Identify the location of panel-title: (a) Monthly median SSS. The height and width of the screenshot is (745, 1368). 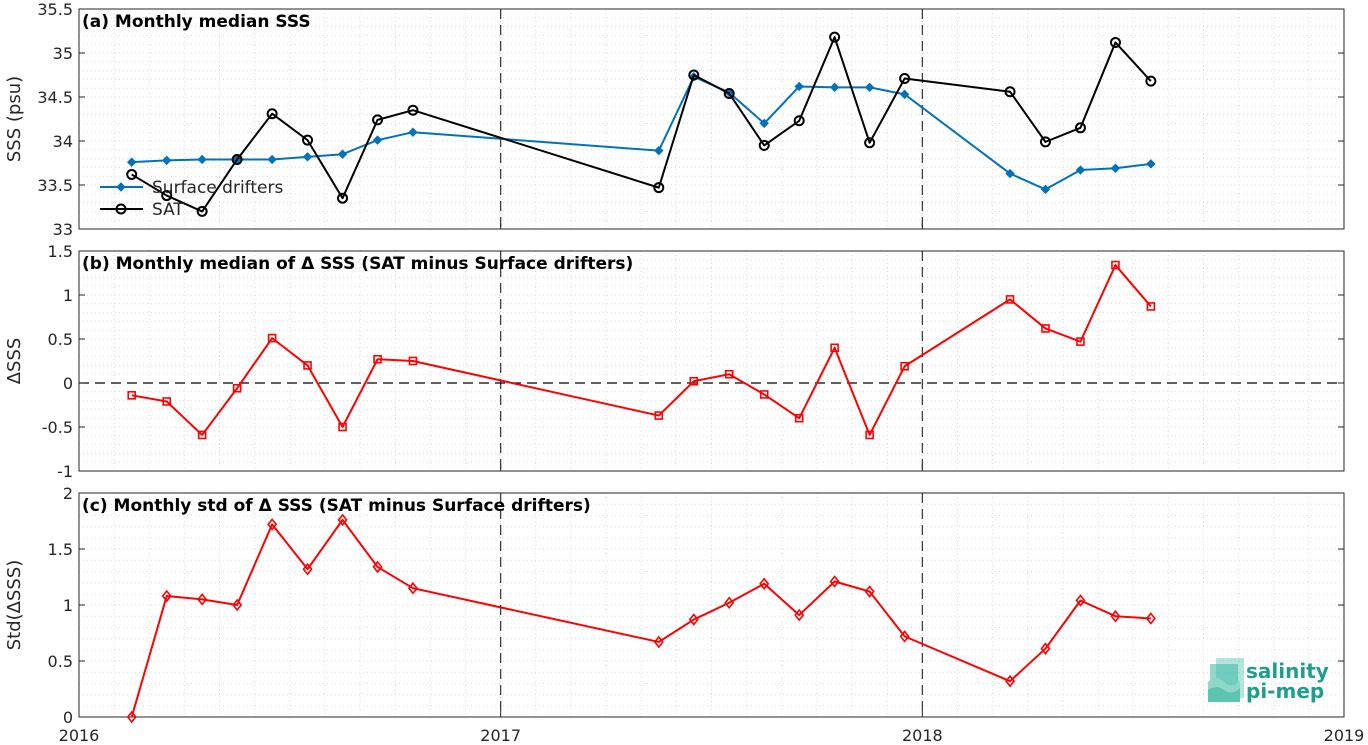
(196, 22).